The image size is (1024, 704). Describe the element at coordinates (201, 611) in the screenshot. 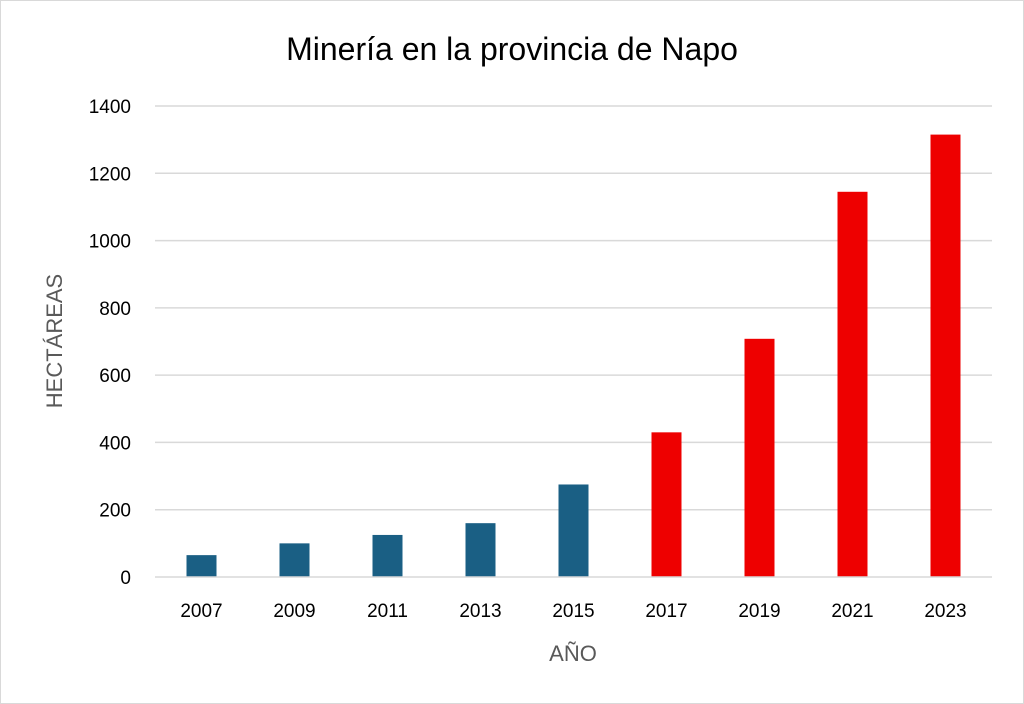

I see `x-tick-label: 2007` at that location.